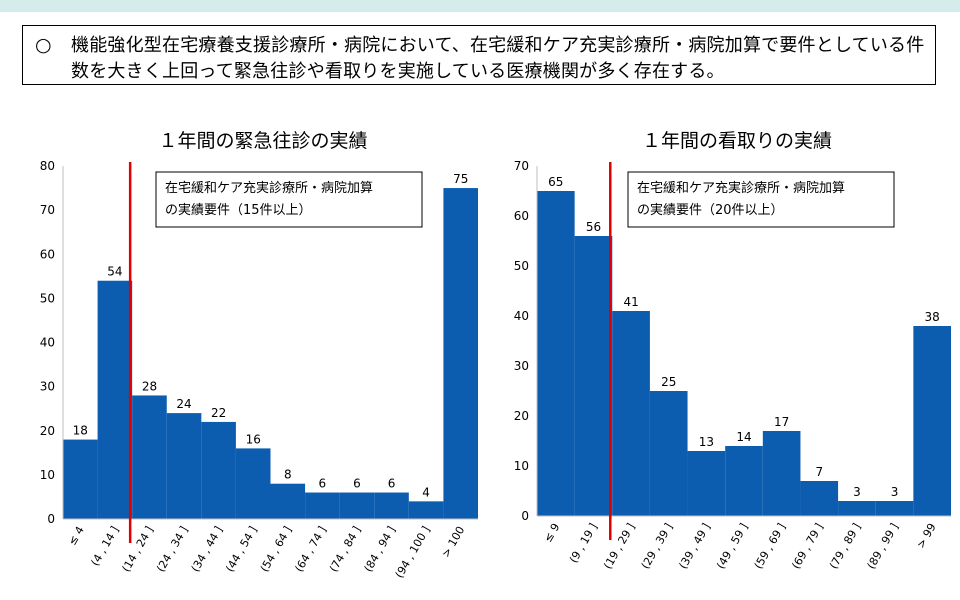  Describe the element at coordinates (819, 472) in the screenshot. I see `deathcare-data-label: 7` at that location.